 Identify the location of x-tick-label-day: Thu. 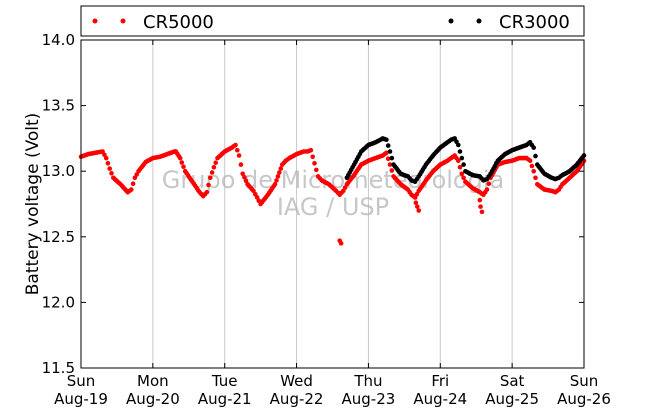
(367, 381).